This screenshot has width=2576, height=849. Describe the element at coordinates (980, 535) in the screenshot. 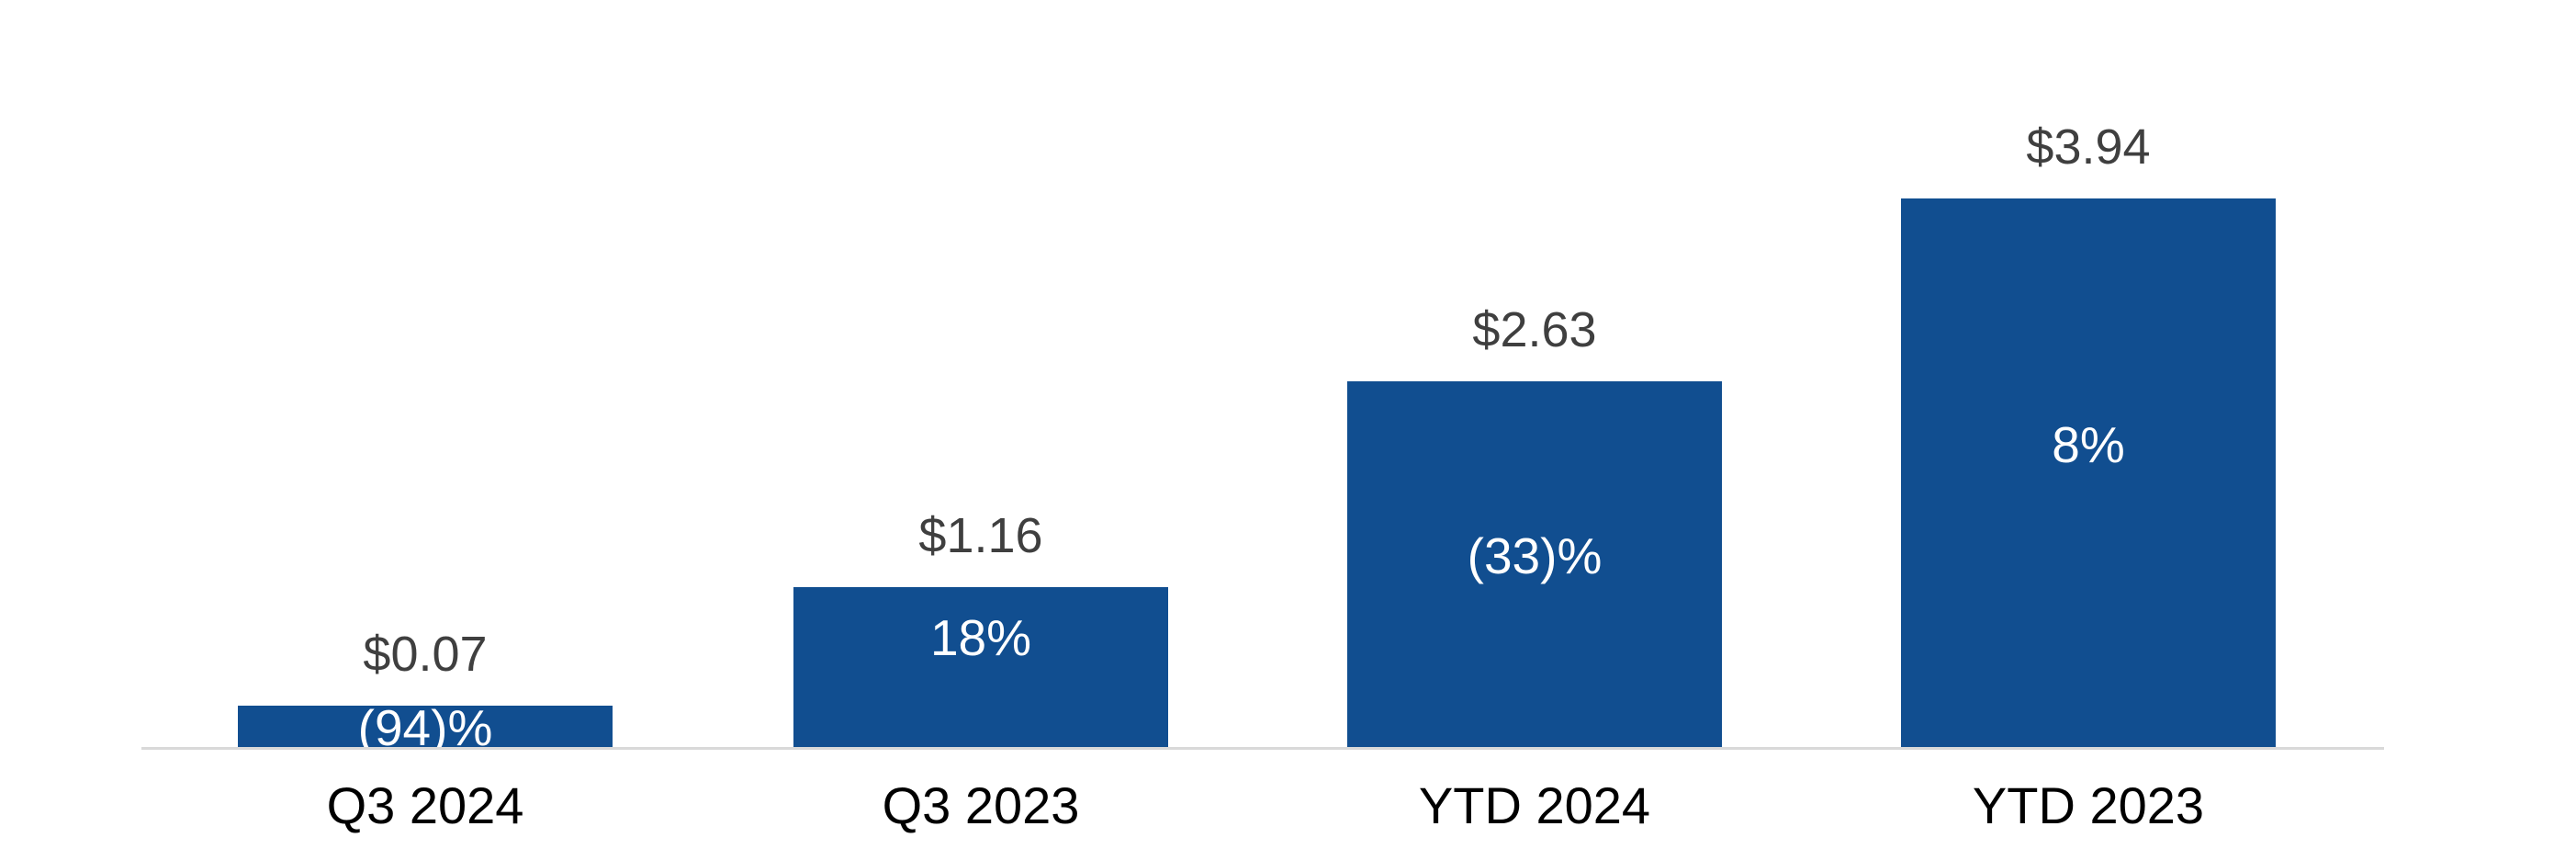

I see `bar-value-label: $1.16` at that location.